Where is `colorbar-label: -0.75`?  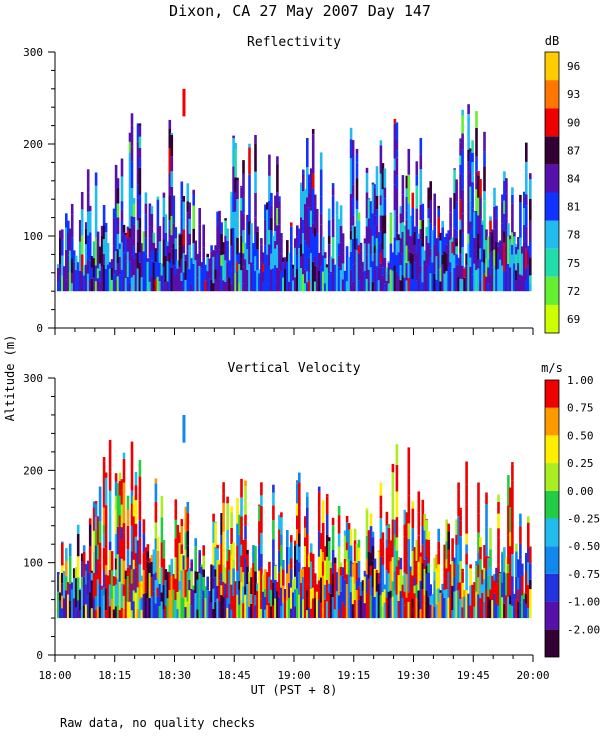
colorbar-label: -0.75 is located at coordinates (583, 574).